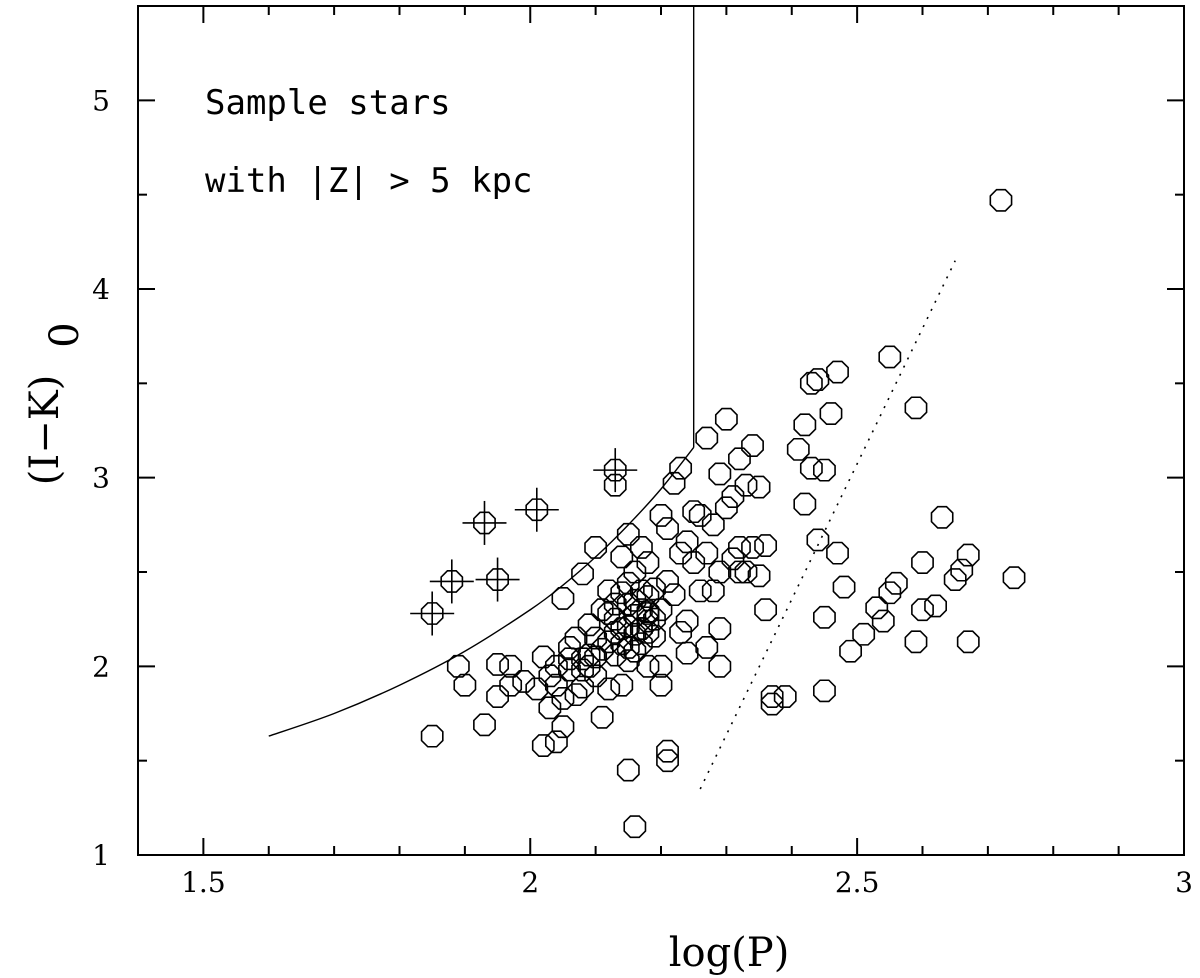 The height and width of the screenshot is (978, 1200). What do you see at coordinates (1184, 882) in the screenshot?
I see `x-tick-label: 3` at bounding box center [1184, 882].